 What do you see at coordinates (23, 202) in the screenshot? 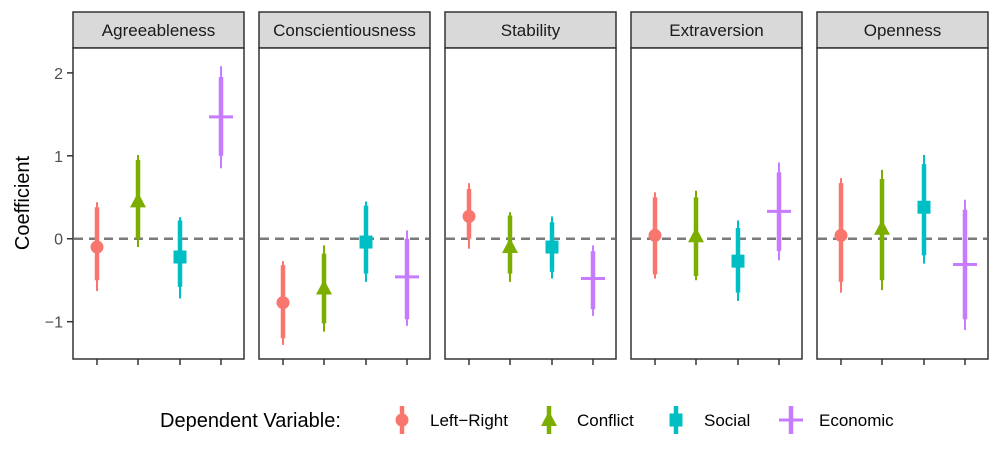
I see `y-axis-title: Coefficient` at bounding box center [23, 202].